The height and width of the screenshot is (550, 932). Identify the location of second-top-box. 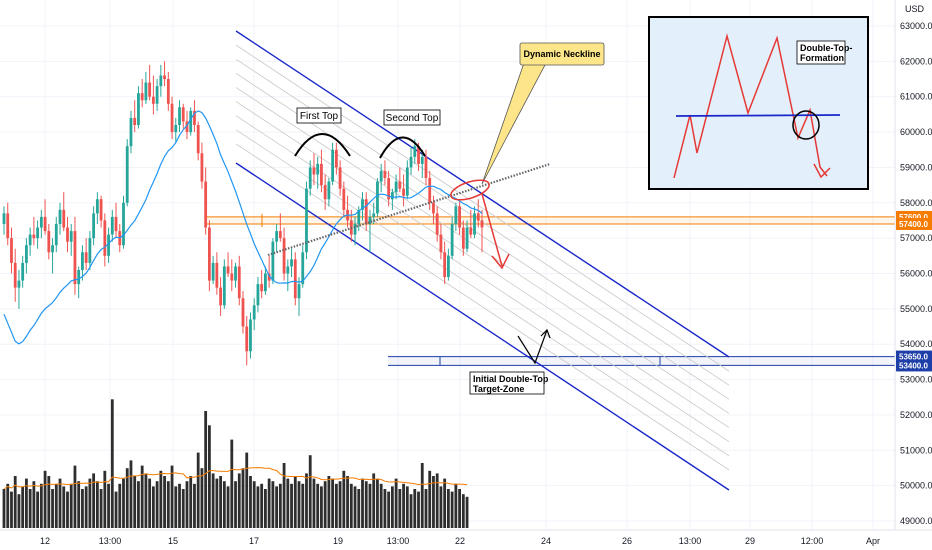
(412, 117).